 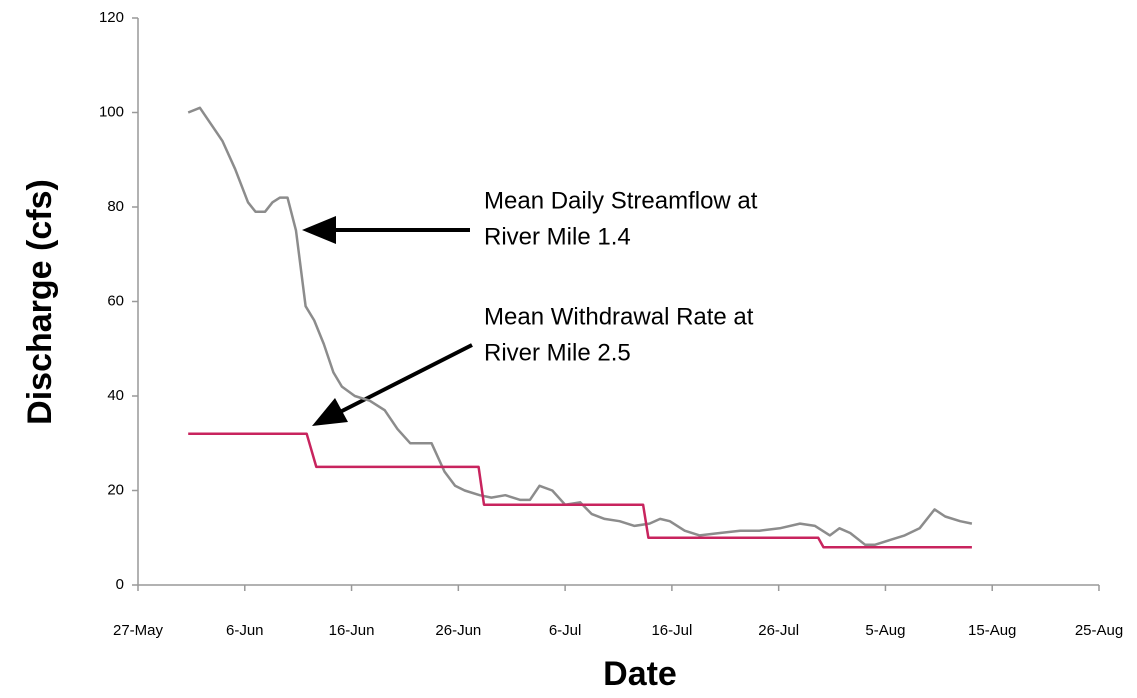 What do you see at coordinates (120, 584) in the screenshot?
I see `y-tick-label: 0` at bounding box center [120, 584].